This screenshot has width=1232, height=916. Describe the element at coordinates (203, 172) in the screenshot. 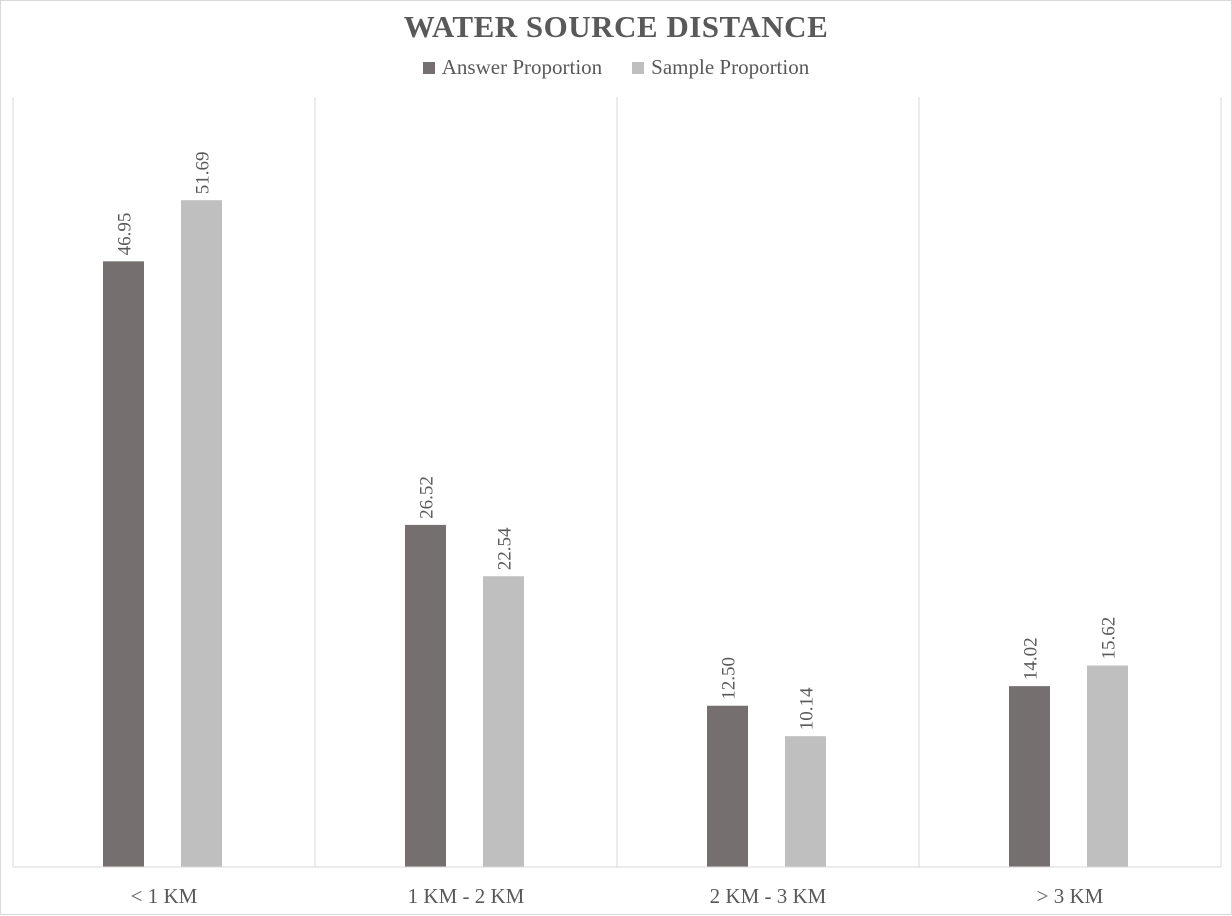

I see `data-label: 51.69` at that location.